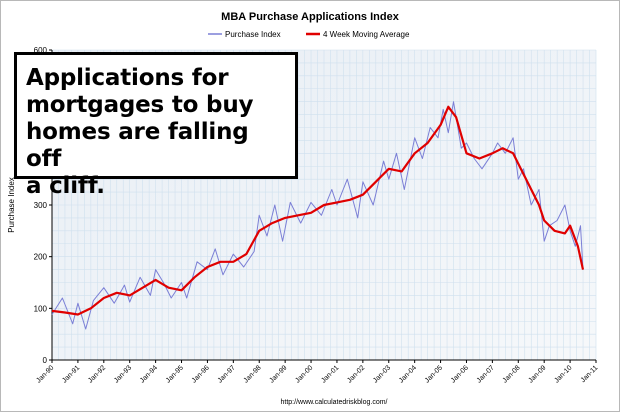 This screenshot has height=412, width=620. What do you see at coordinates (45, 360) in the screenshot?
I see `y-tick-label: 0` at bounding box center [45, 360].